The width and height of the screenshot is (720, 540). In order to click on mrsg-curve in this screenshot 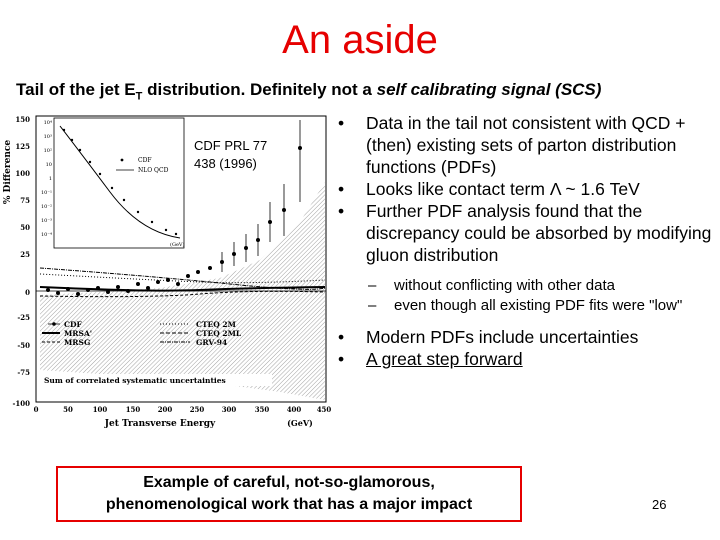, I will do `click(182, 294)`.